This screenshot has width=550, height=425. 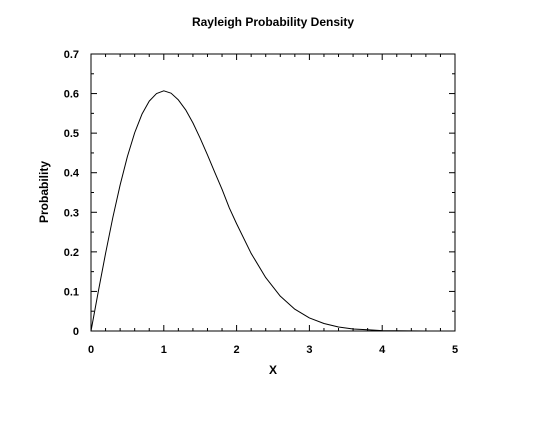 I want to click on x-tick-label: 3, so click(x=309, y=350).